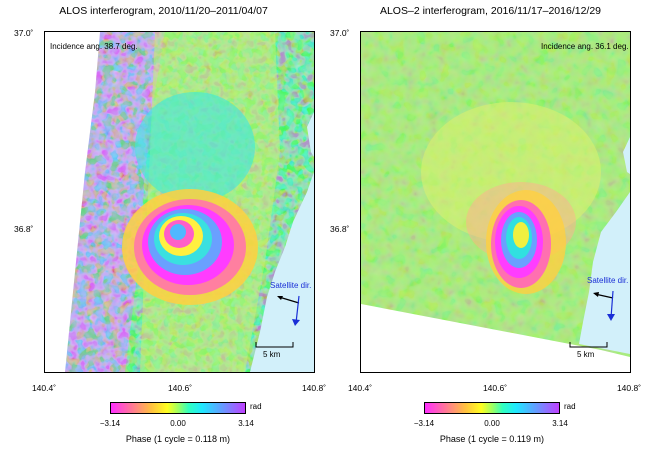 The image size is (654, 454). I want to click on left-colorbar-max: 3.14, so click(246, 423).